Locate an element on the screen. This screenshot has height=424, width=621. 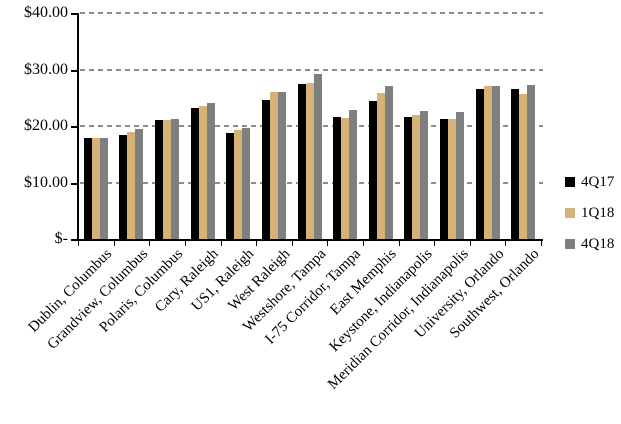
legend-item: 4Q18 is located at coordinates (589, 244).